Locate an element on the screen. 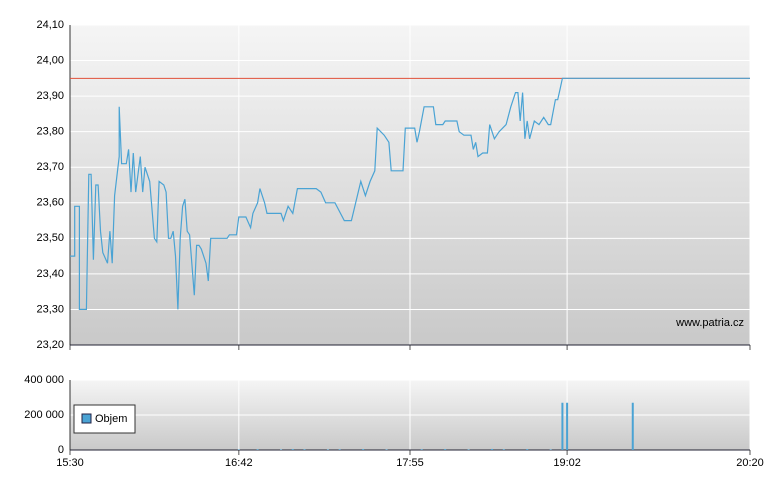  y-tick-label: 24,00 is located at coordinates (50, 60).